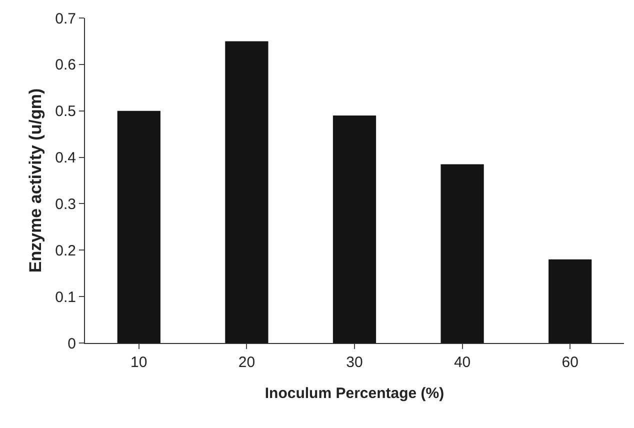 The image size is (634, 428). Describe the element at coordinates (35, 180) in the screenshot. I see `y-axis-title: Enzyme activity (u/gm)` at that location.